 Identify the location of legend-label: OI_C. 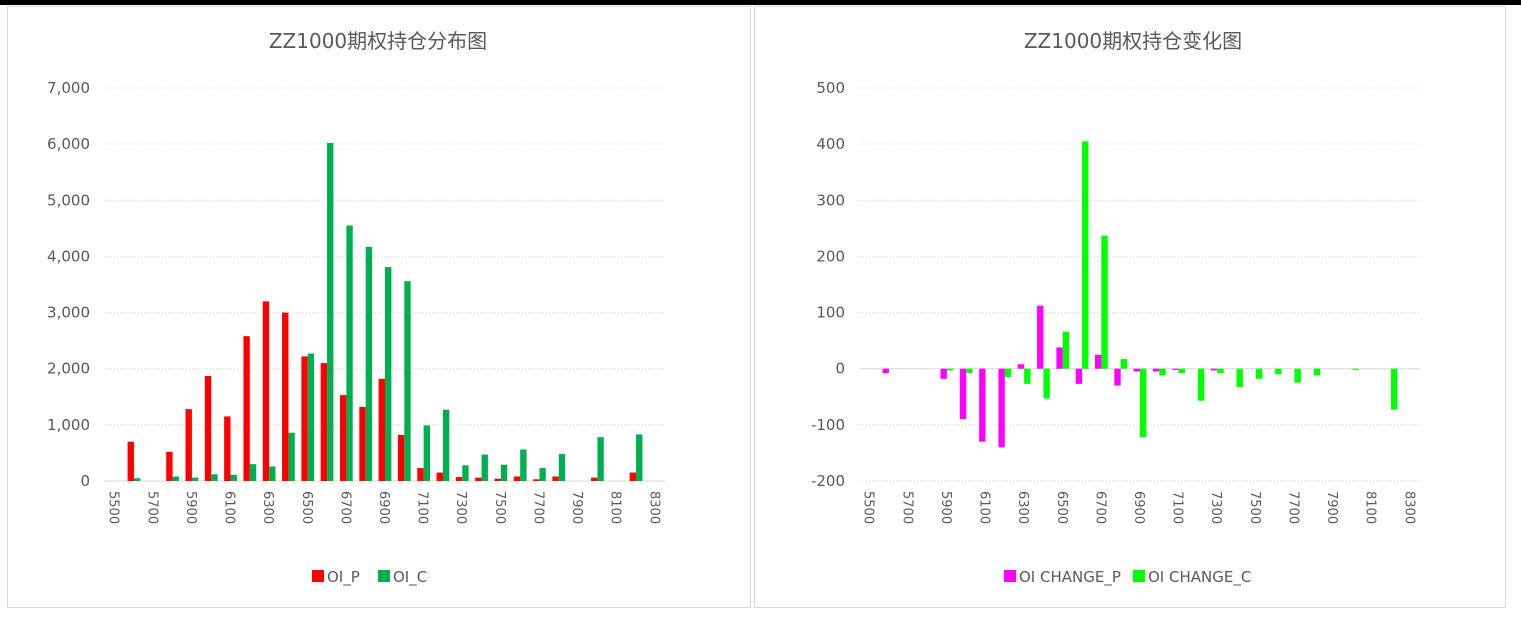
(410, 577).